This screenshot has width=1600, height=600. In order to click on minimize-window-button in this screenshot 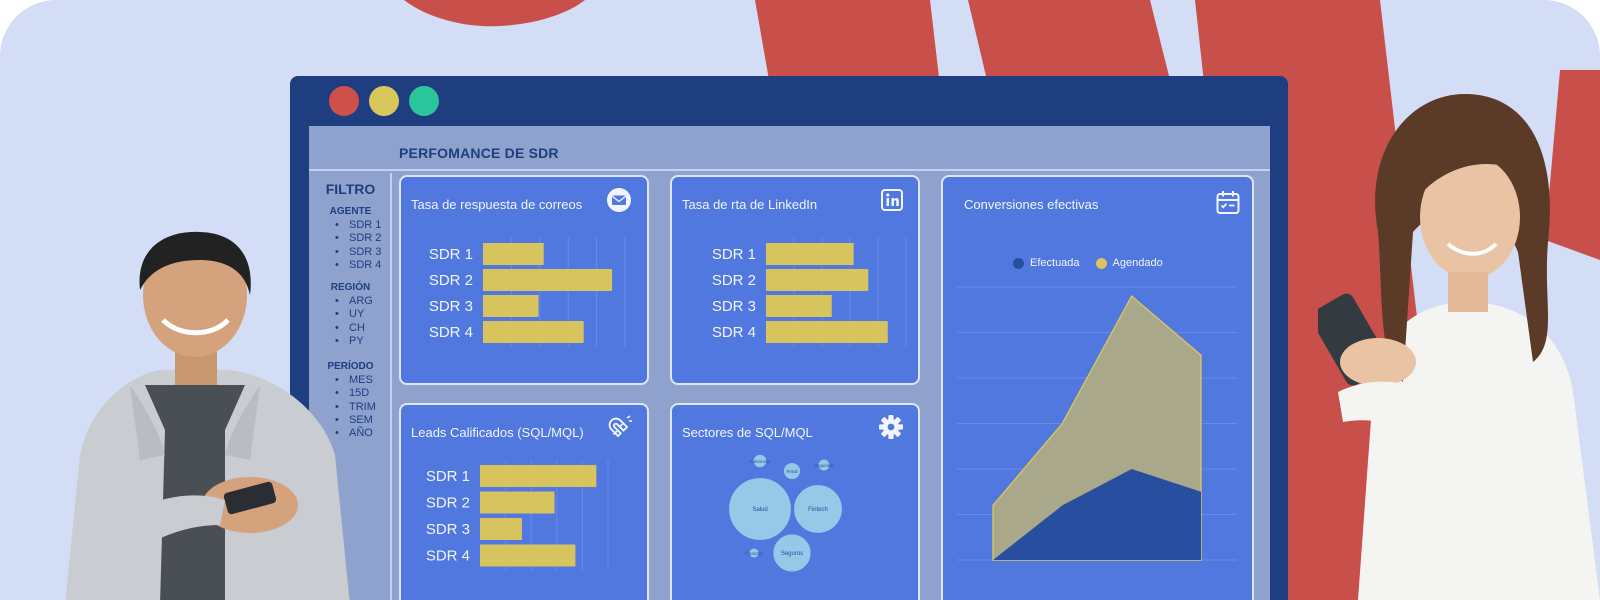, I will do `click(384, 101)`.